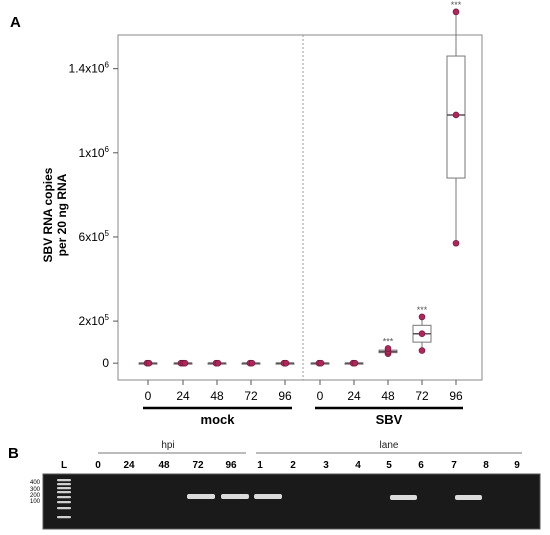 The width and height of the screenshot is (550, 535). Describe the element at coordinates (35, 483) in the screenshot. I see `size-marker-label: 400` at that location.